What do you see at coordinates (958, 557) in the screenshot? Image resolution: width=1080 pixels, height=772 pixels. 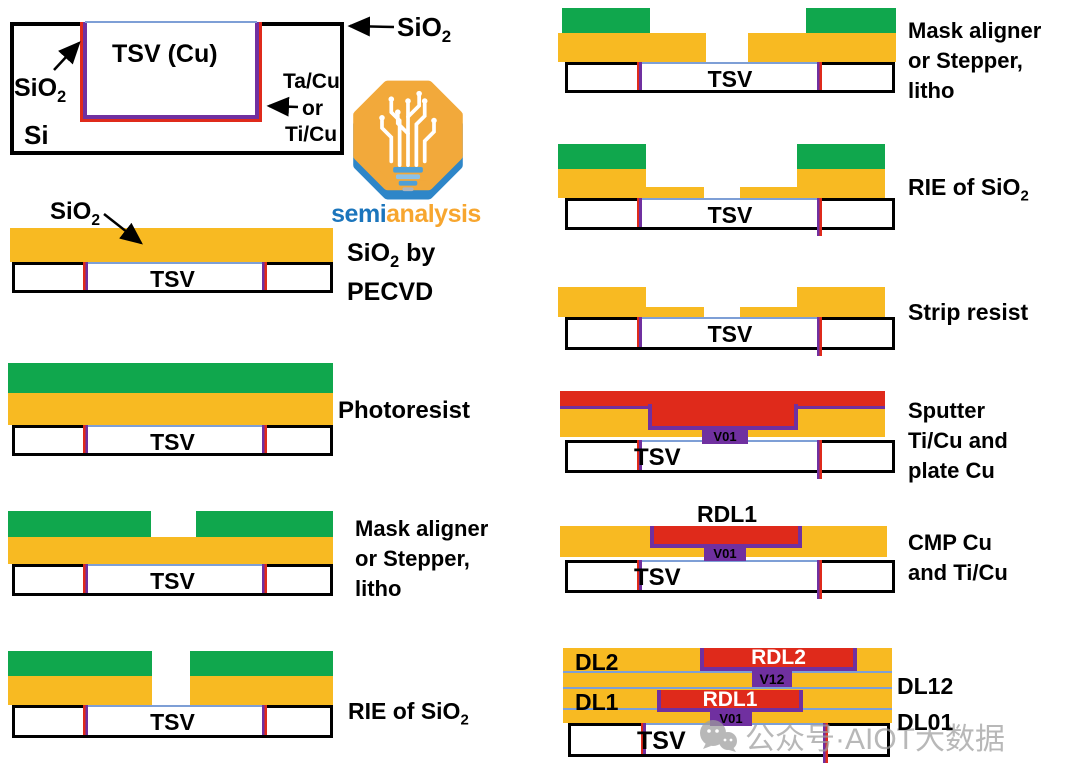 I see `step-caption-cmp: CMP Cu and Ti/Cu` at bounding box center [958, 557].